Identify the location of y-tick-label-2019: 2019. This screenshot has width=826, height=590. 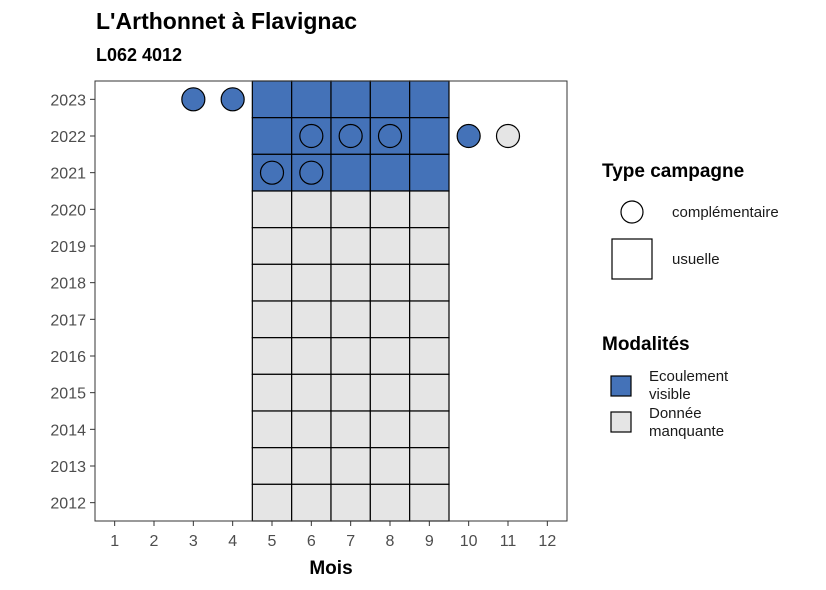
(68, 247).